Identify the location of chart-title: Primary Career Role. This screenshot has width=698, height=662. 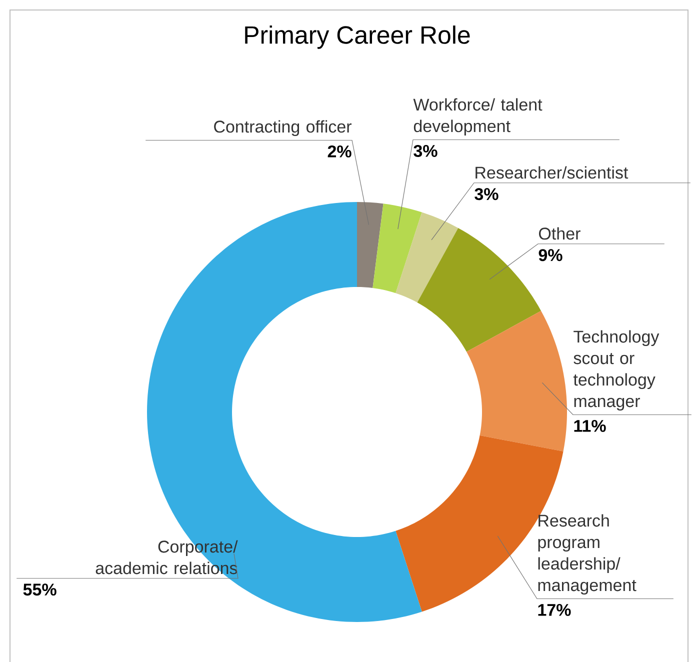
(357, 37).